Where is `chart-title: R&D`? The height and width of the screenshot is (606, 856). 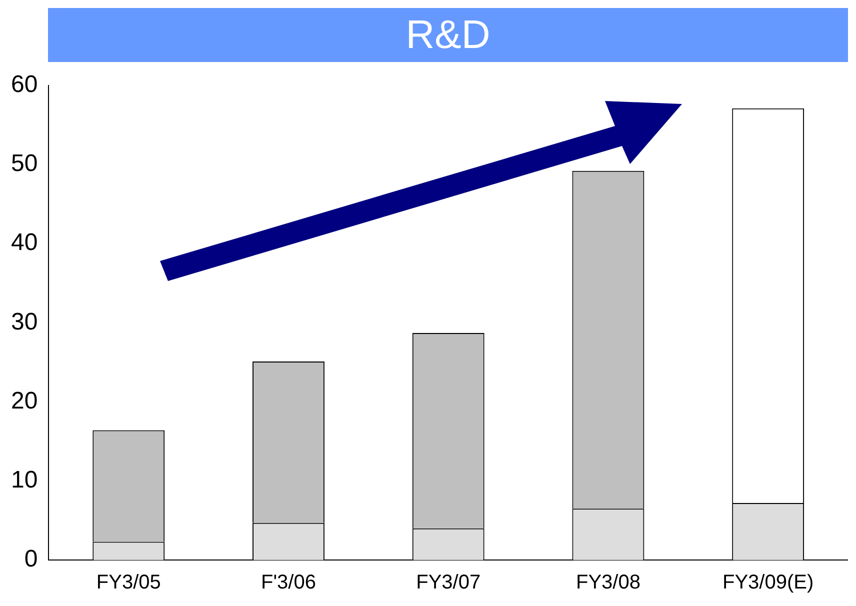 chart-title: R&D is located at coordinates (448, 35).